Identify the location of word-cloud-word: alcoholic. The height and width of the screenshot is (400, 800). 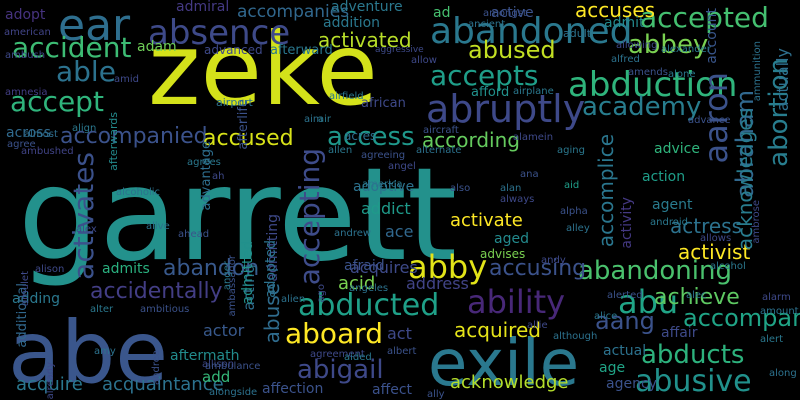
(138, 192).